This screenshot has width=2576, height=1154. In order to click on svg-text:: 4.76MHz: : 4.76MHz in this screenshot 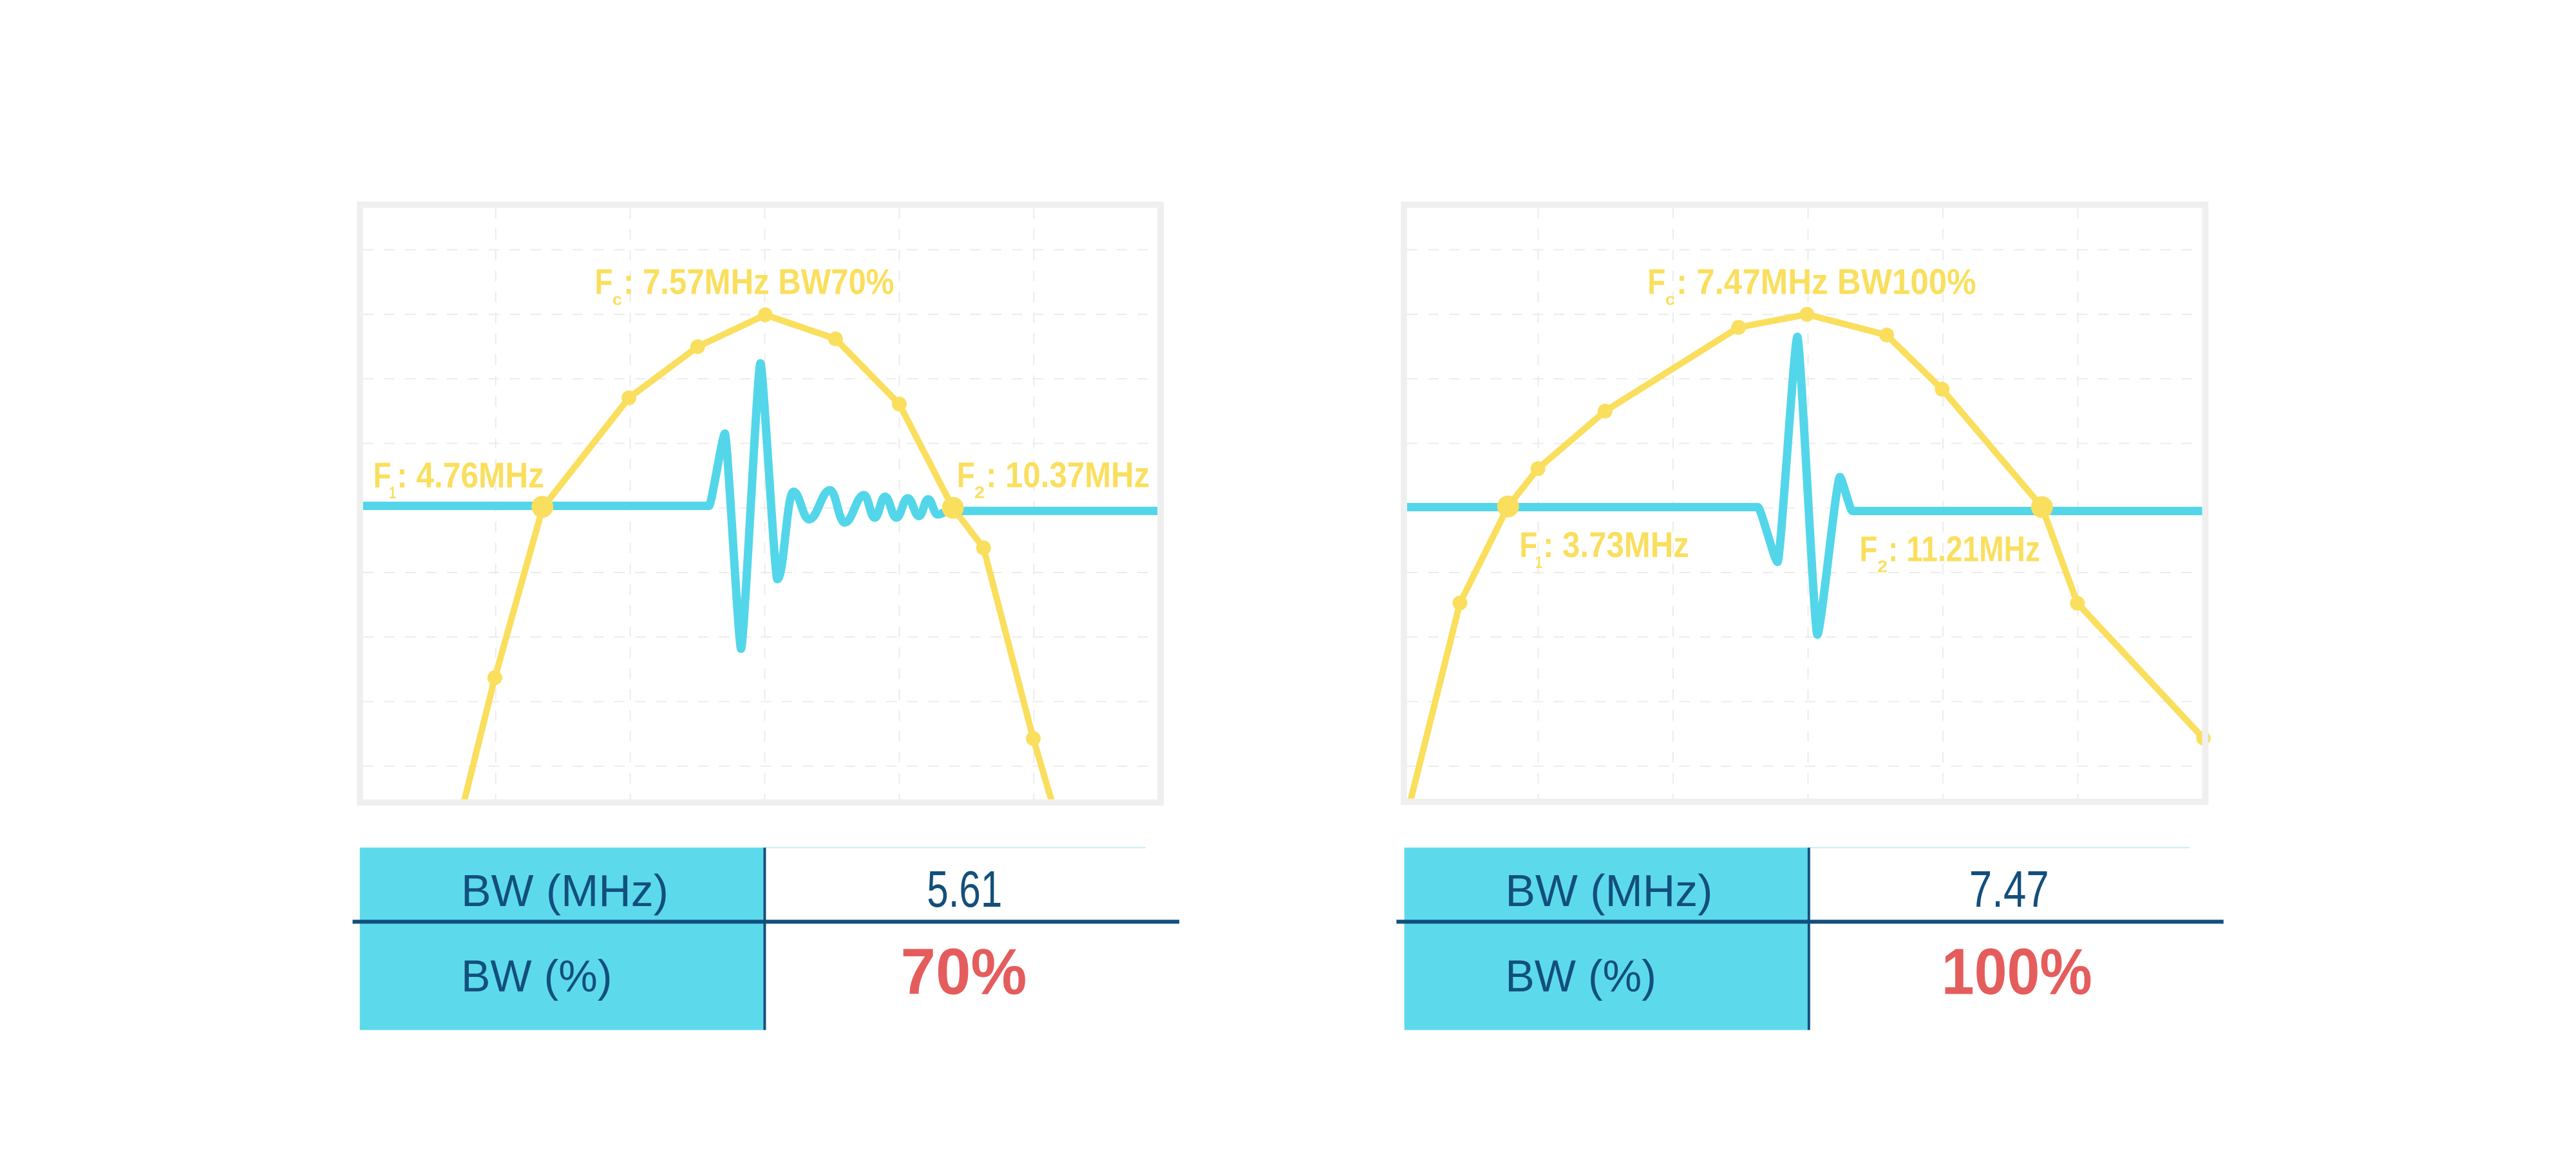, I will do `click(470, 475)`.